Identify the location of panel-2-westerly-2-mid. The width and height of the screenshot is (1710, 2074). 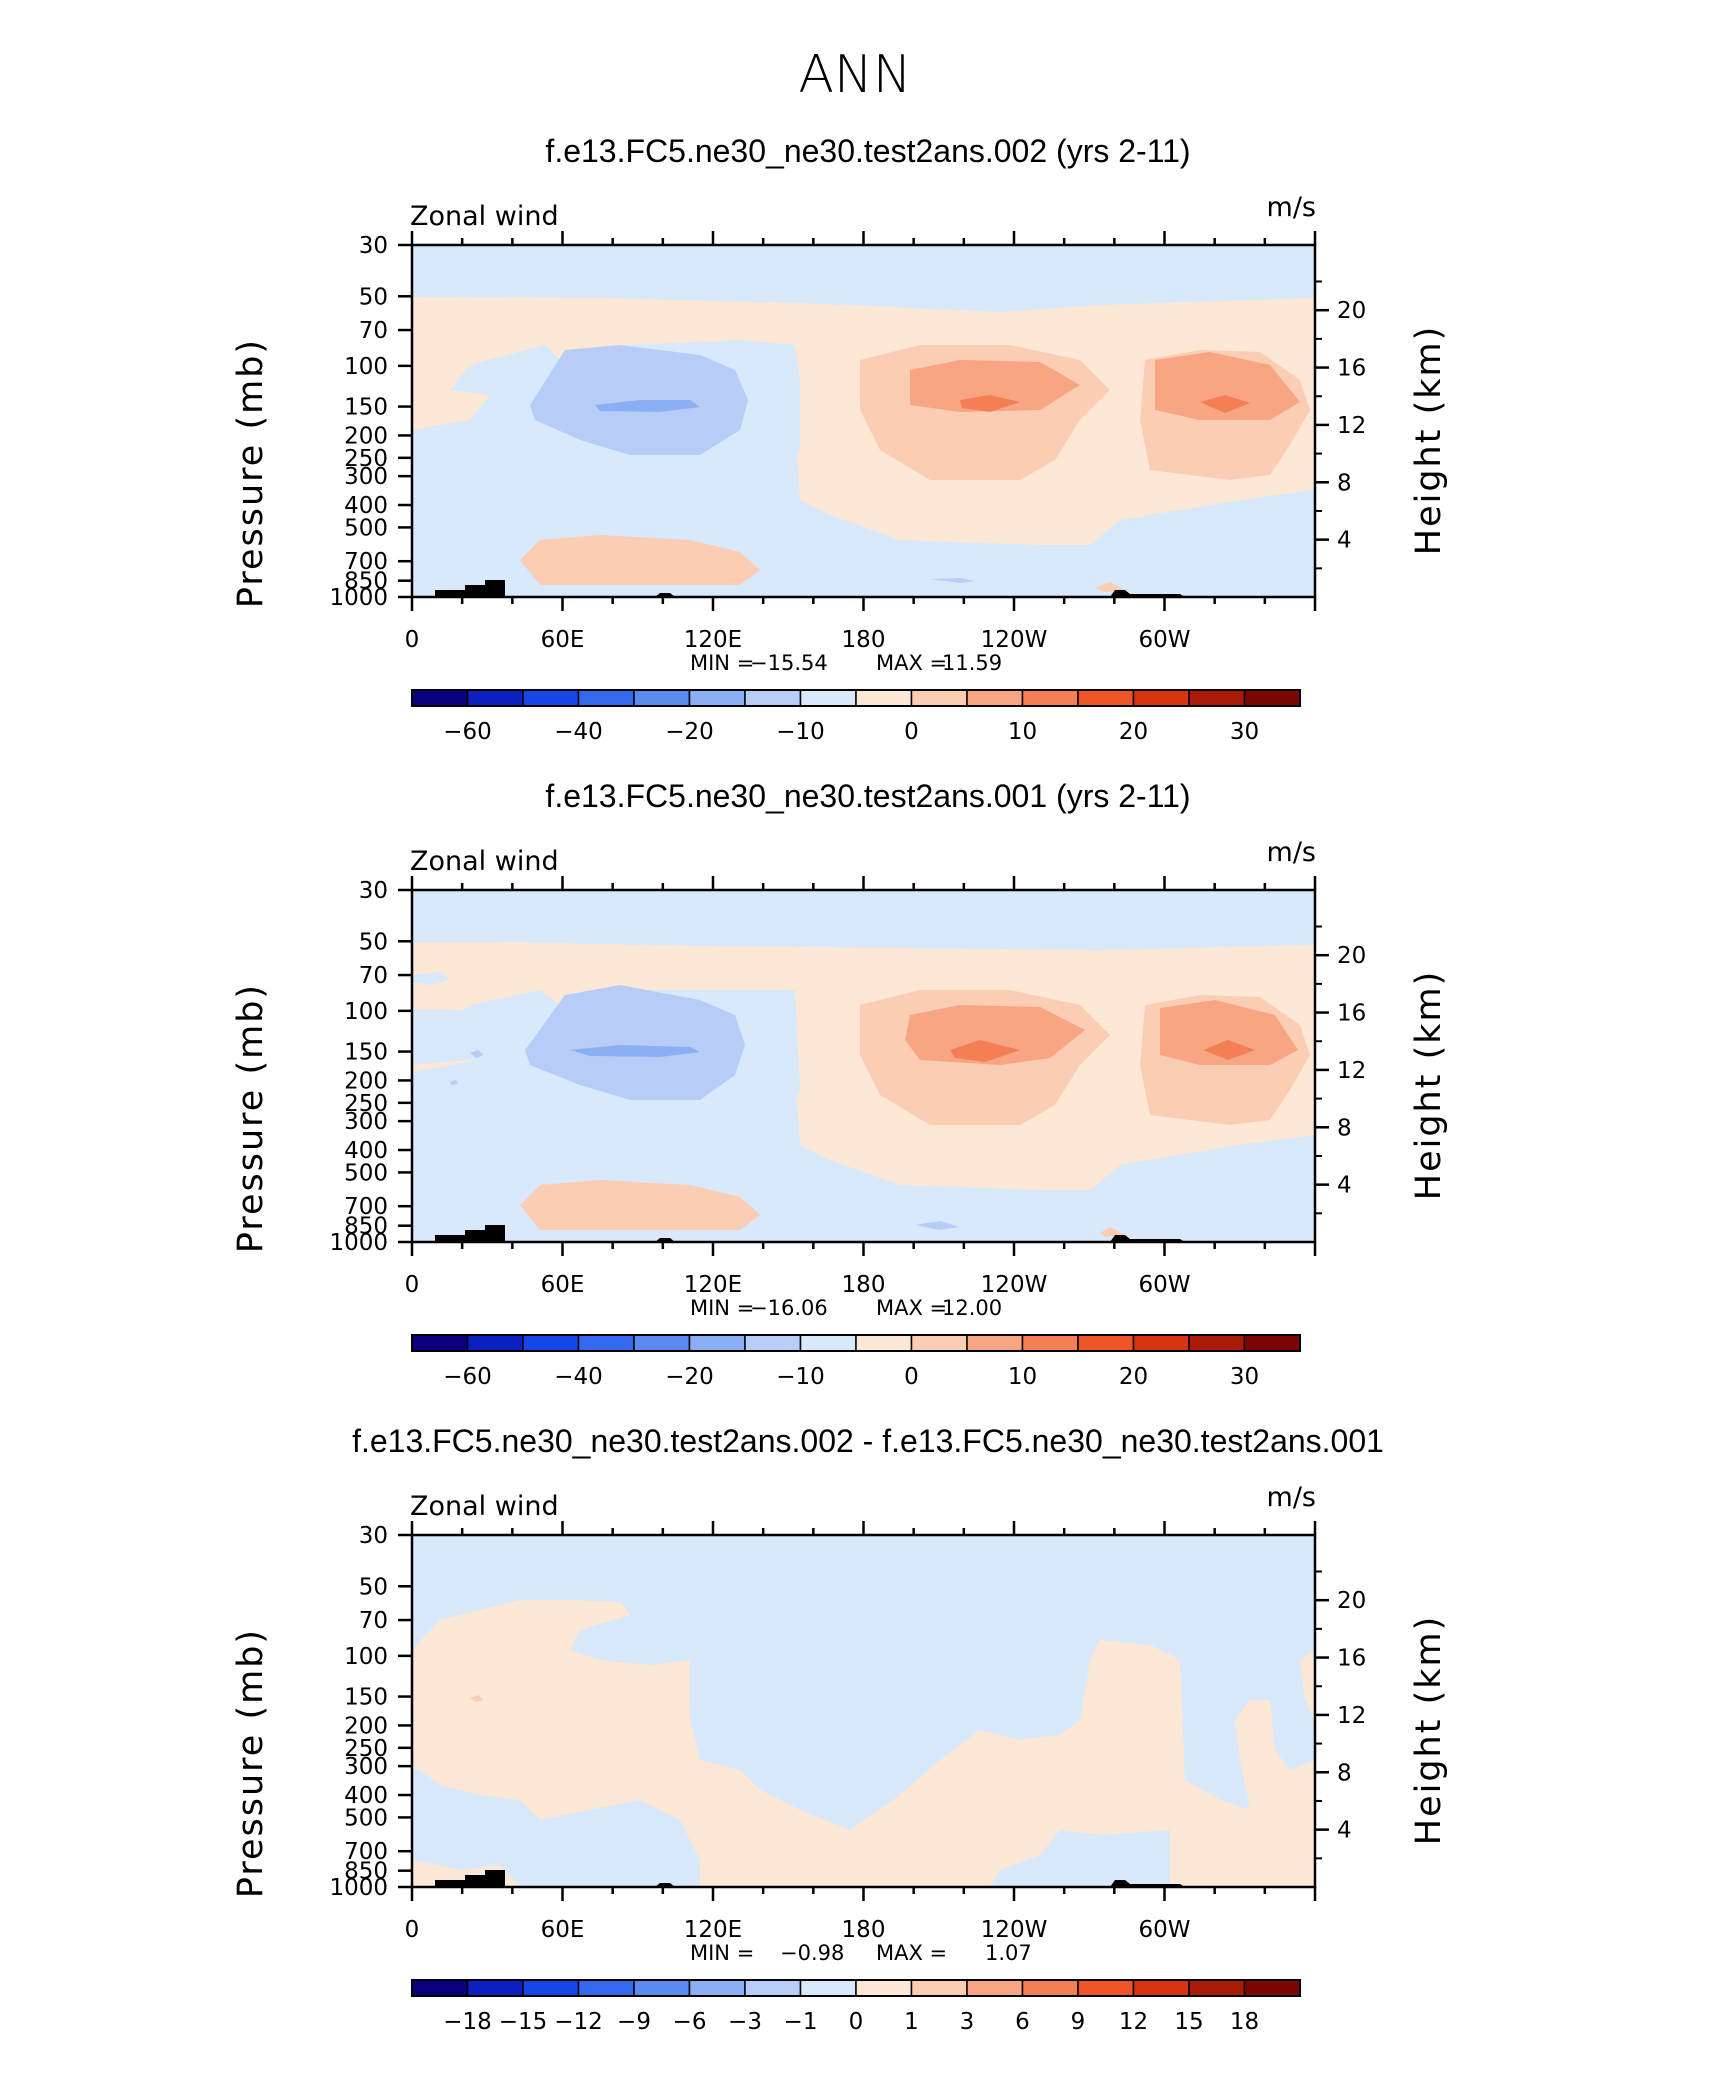
(1229, 1032).